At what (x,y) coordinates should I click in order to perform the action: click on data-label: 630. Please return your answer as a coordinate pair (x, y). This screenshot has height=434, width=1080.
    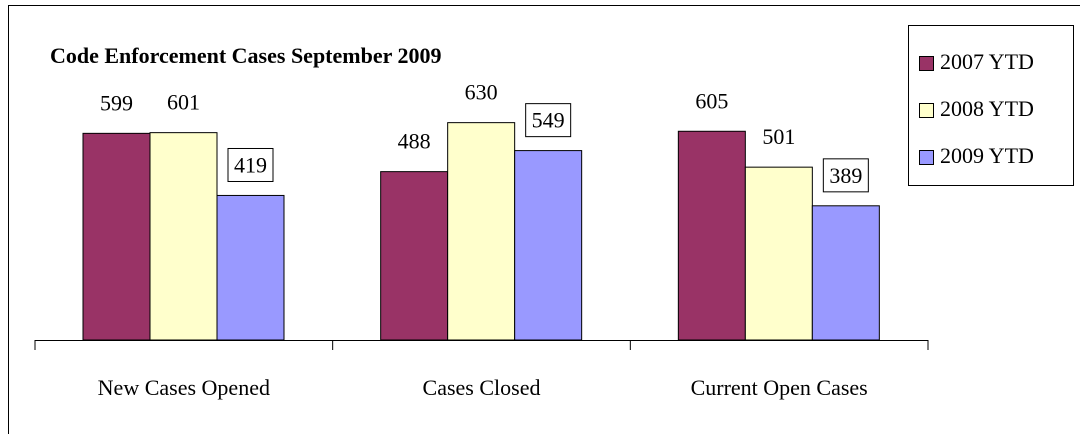
    Looking at the image, I should click on (481, 92).